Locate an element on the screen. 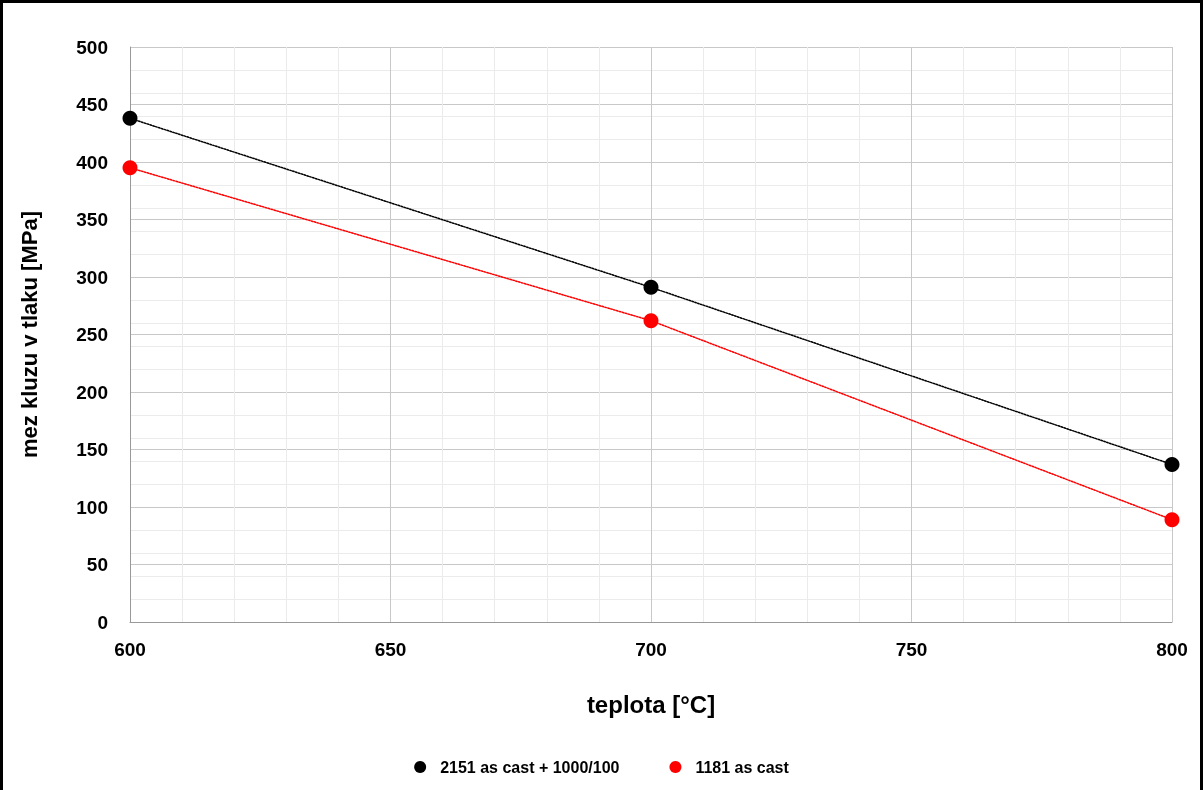 The image size is (1203, 790). y-axis-title: mez kluzu v tlaku [MPa] is located at coordinates (29, 334).